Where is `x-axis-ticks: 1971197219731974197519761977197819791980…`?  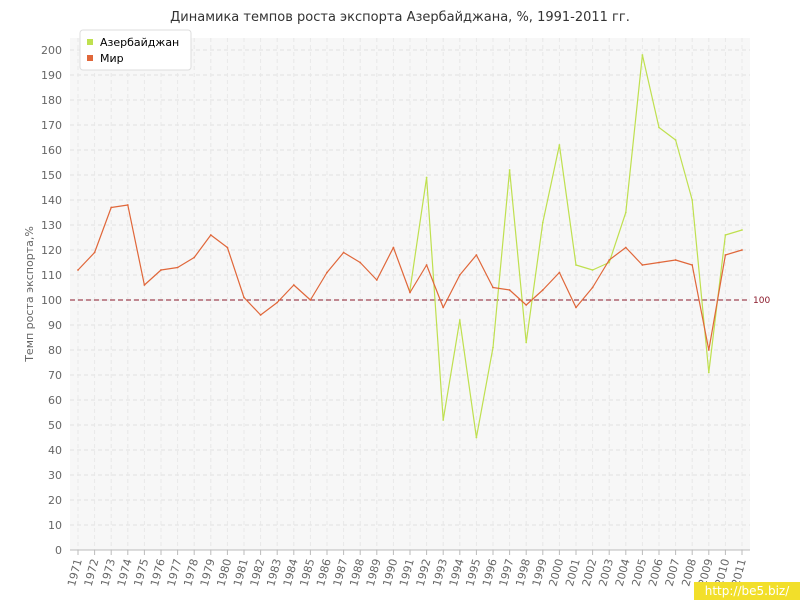
x-axis-ticks: 1971197219731974197519761977197819791980… is located at coordinates (407, 569).